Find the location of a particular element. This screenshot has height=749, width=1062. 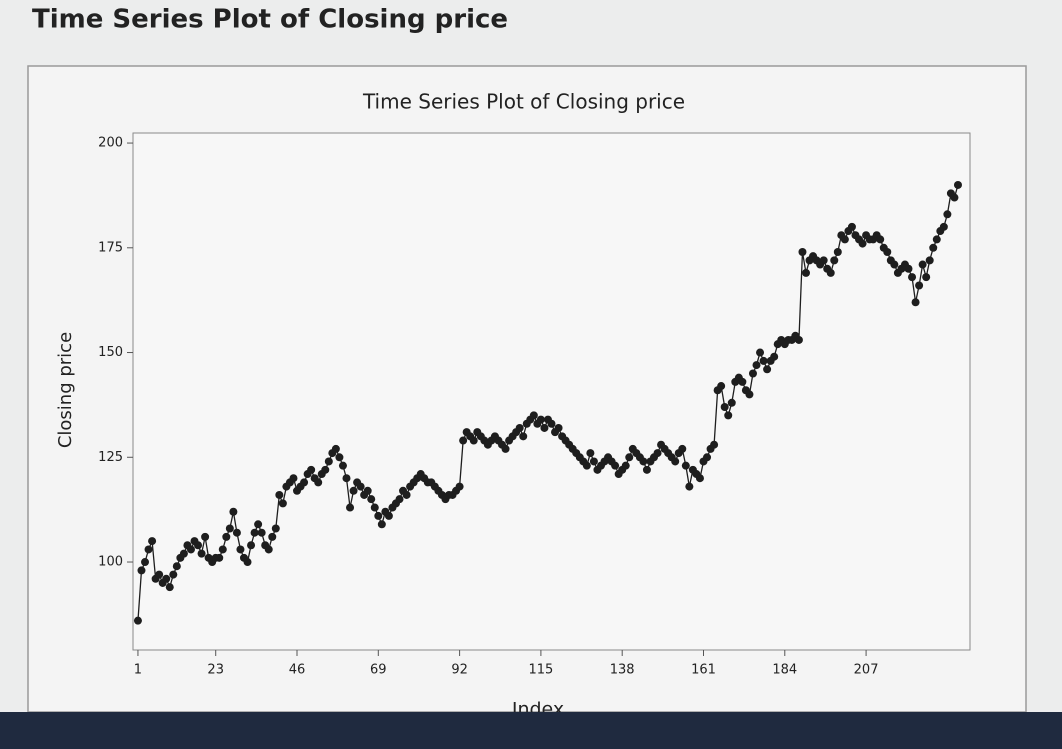

chart-title: Time Series Plot of Closing price is located at coordinates (523, 102).